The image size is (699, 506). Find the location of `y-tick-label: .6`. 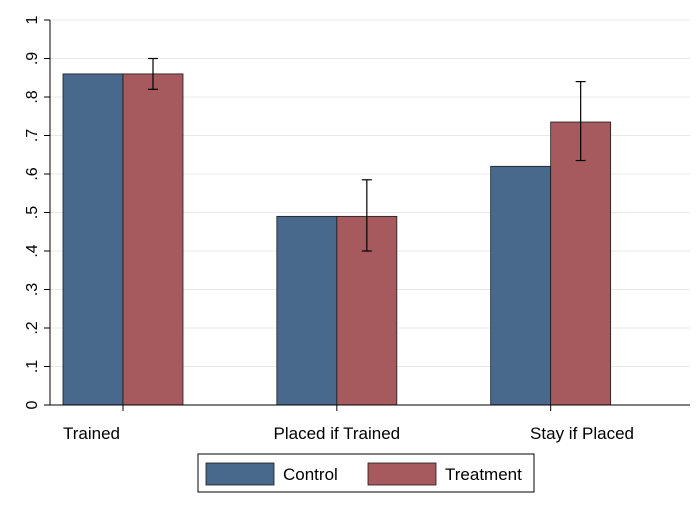

y-tick-label: .6 is located at coordinates (32, 173).